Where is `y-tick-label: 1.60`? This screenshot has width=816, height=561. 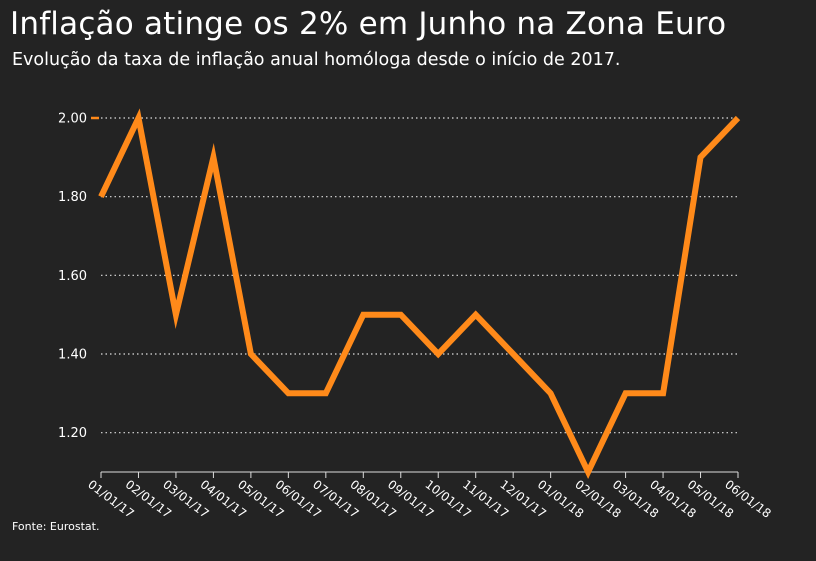
y-tick-label: 1.60 is located at coordinates (72, 276).